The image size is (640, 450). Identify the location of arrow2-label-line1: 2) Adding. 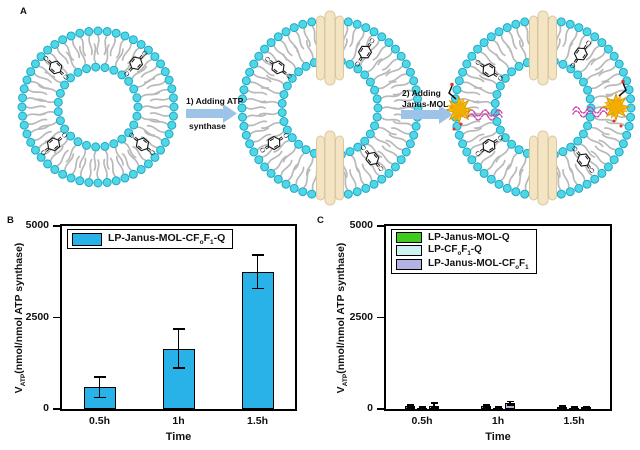
(421, 93).